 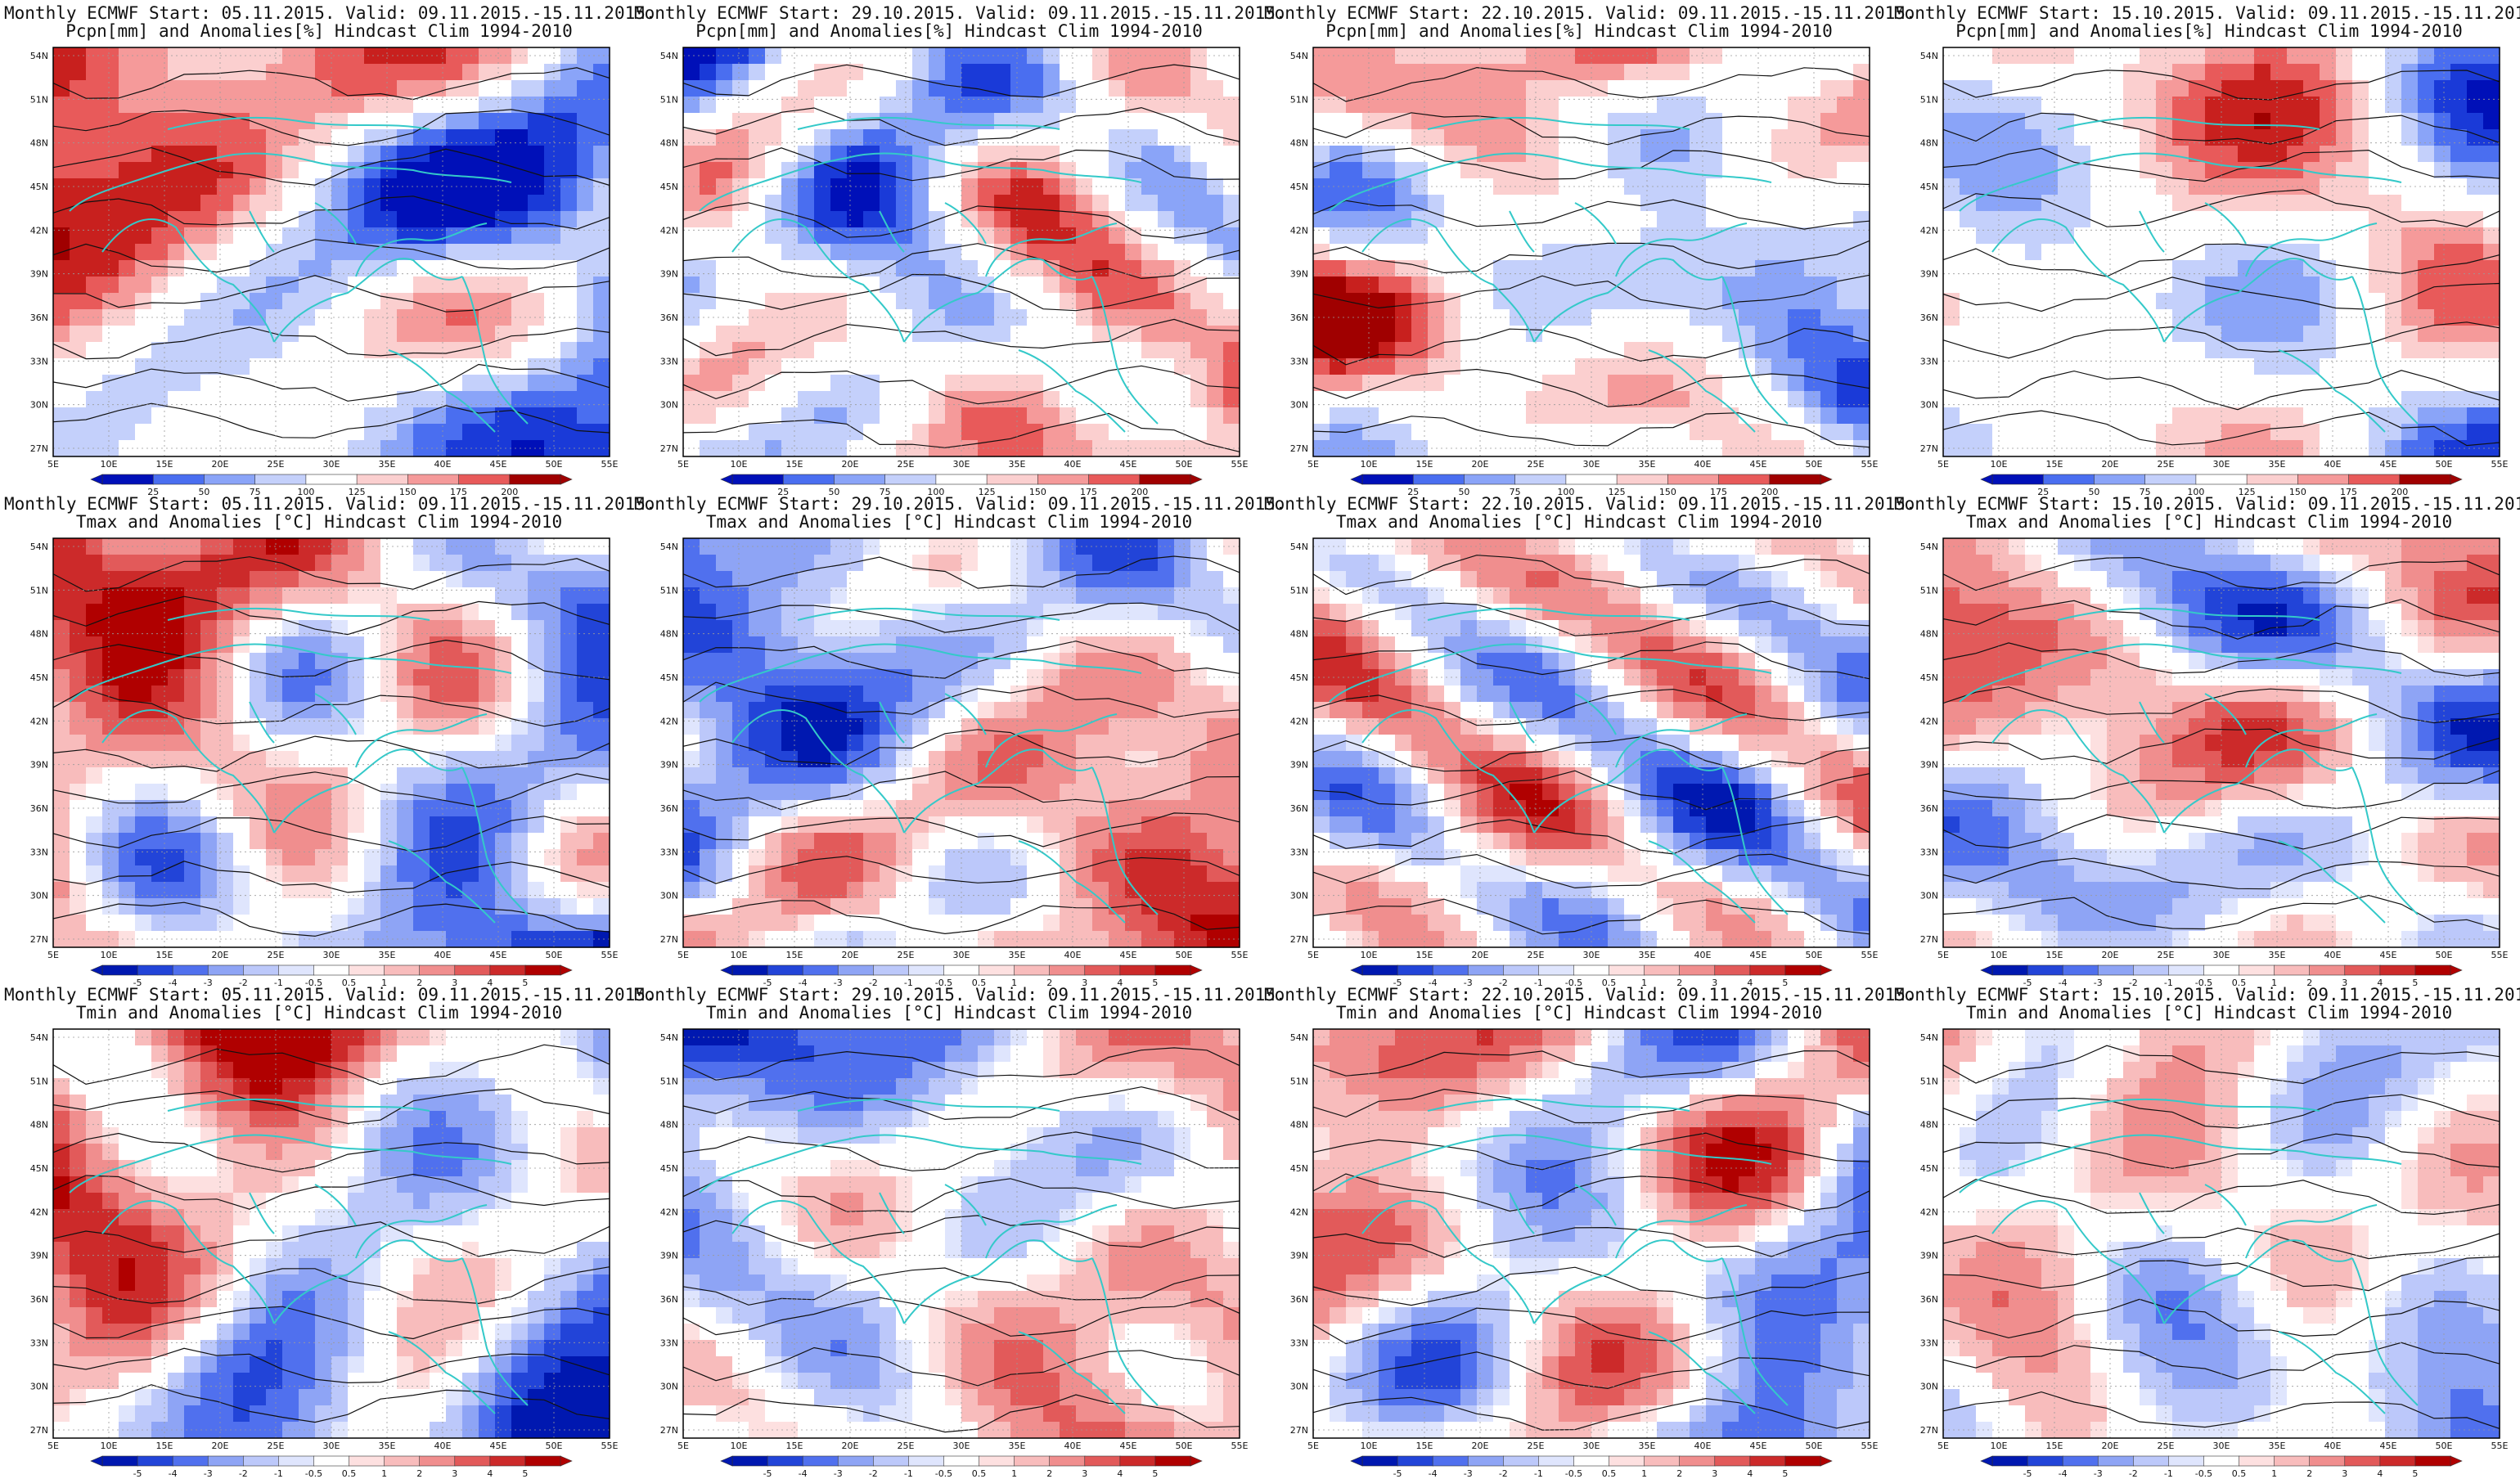 I want to click on colorbar-tick-label: -1, so click(x=279, y=1473).